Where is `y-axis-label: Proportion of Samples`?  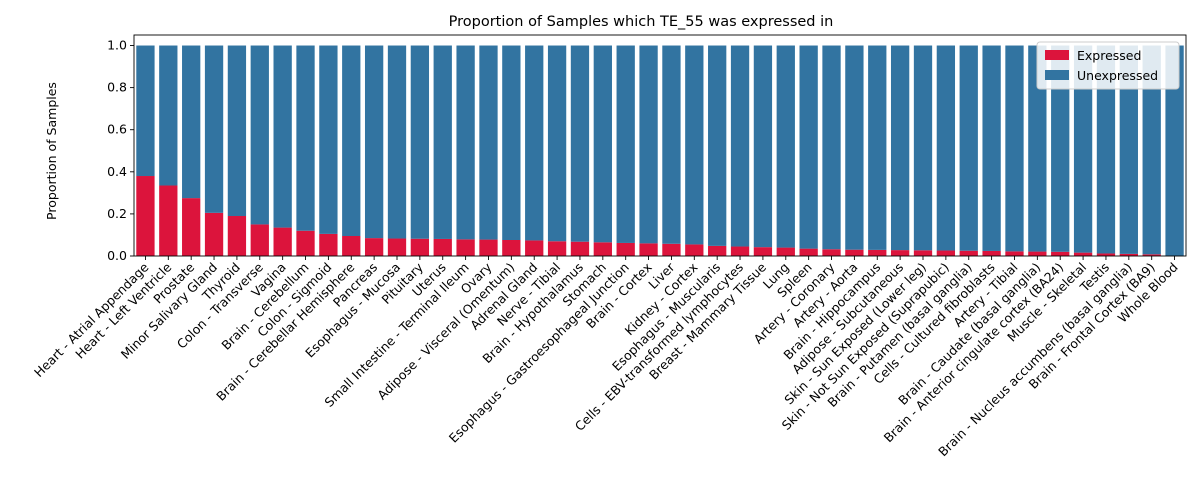
y-axis-label: Proportion of Samples is located at coordinates (51, 151).